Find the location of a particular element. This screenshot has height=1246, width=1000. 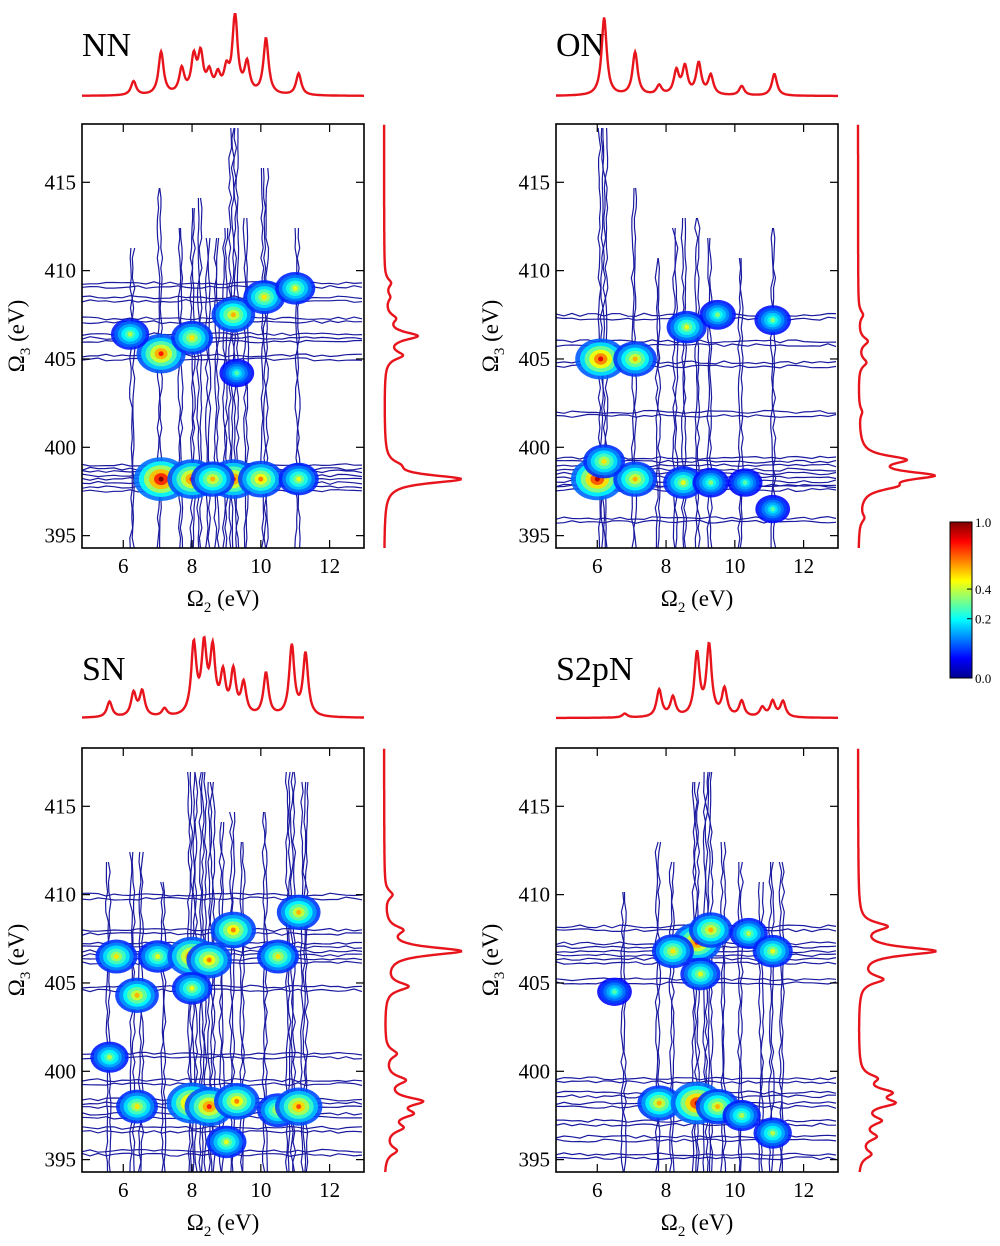

y-axis-label: Ω3 (eV) is located at coordinates (19, 336).